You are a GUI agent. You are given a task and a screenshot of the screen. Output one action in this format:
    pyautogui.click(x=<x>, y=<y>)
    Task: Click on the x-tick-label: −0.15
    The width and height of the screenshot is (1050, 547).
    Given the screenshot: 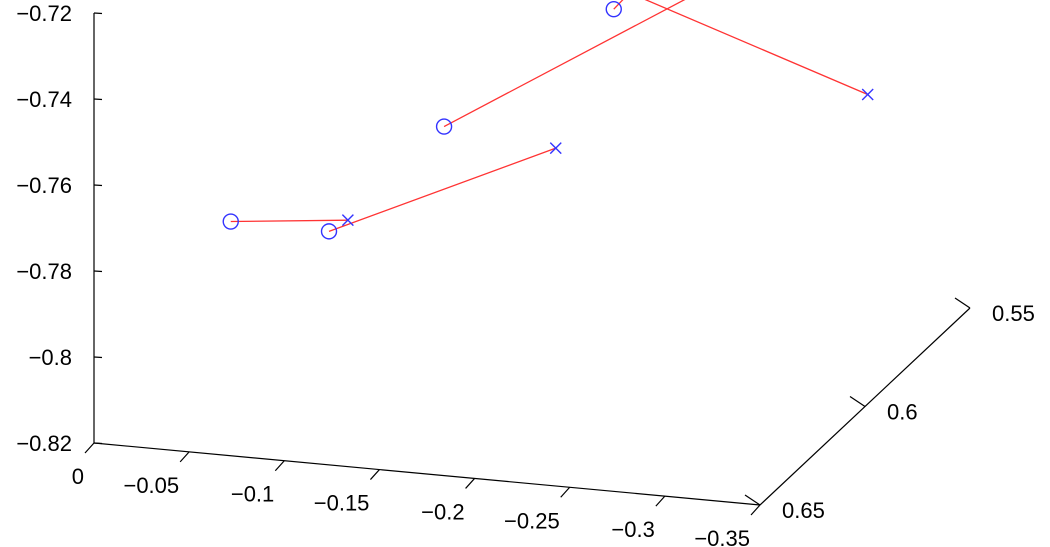 What is the action you would take?
    pyautogui.click(x=342, y=503)
    